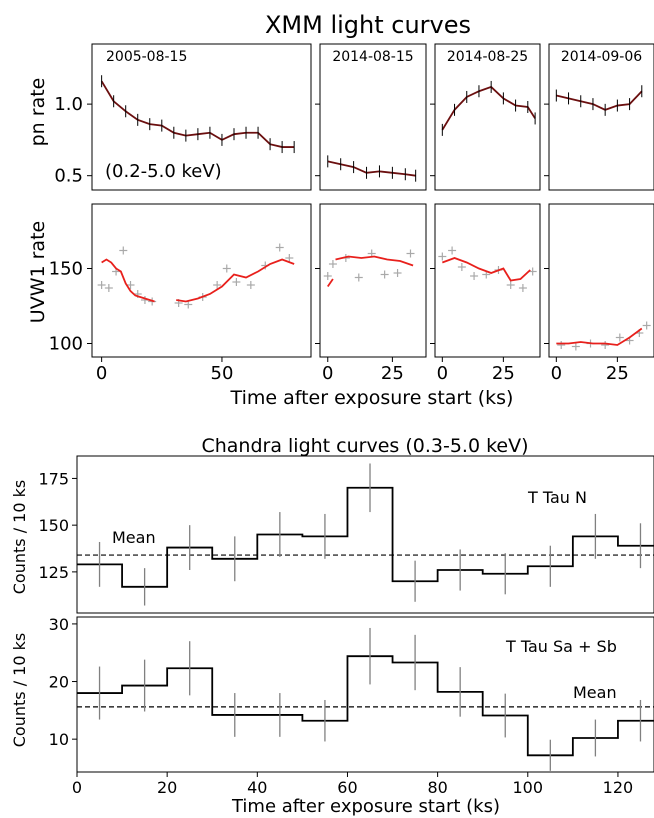  I want to click on uvw1-rate-ylabel: UVW1 rate, so click(38, 272).